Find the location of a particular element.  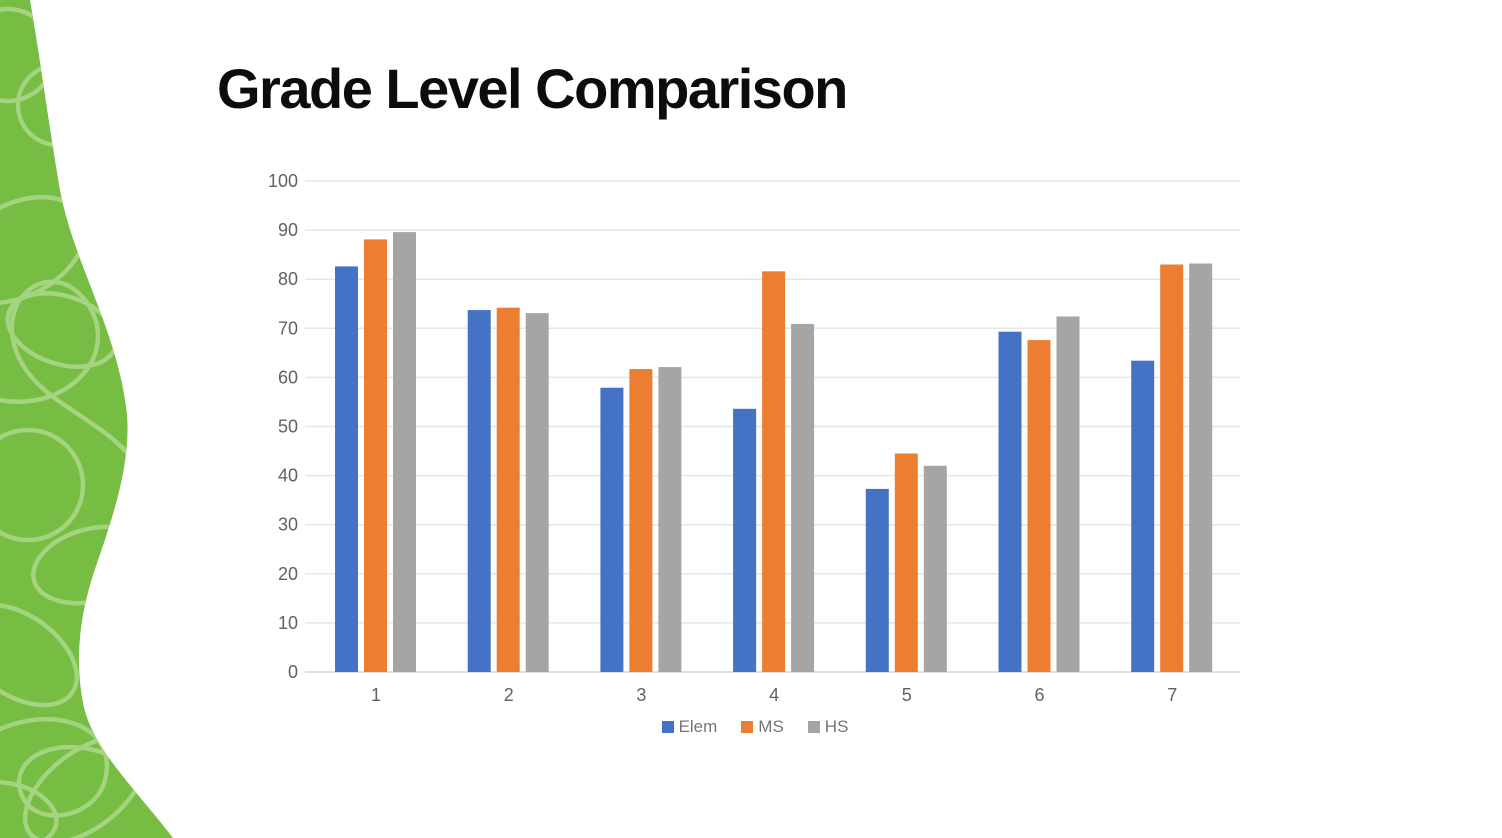

y-tick-label: 0 is located at coordinates (293, 672).